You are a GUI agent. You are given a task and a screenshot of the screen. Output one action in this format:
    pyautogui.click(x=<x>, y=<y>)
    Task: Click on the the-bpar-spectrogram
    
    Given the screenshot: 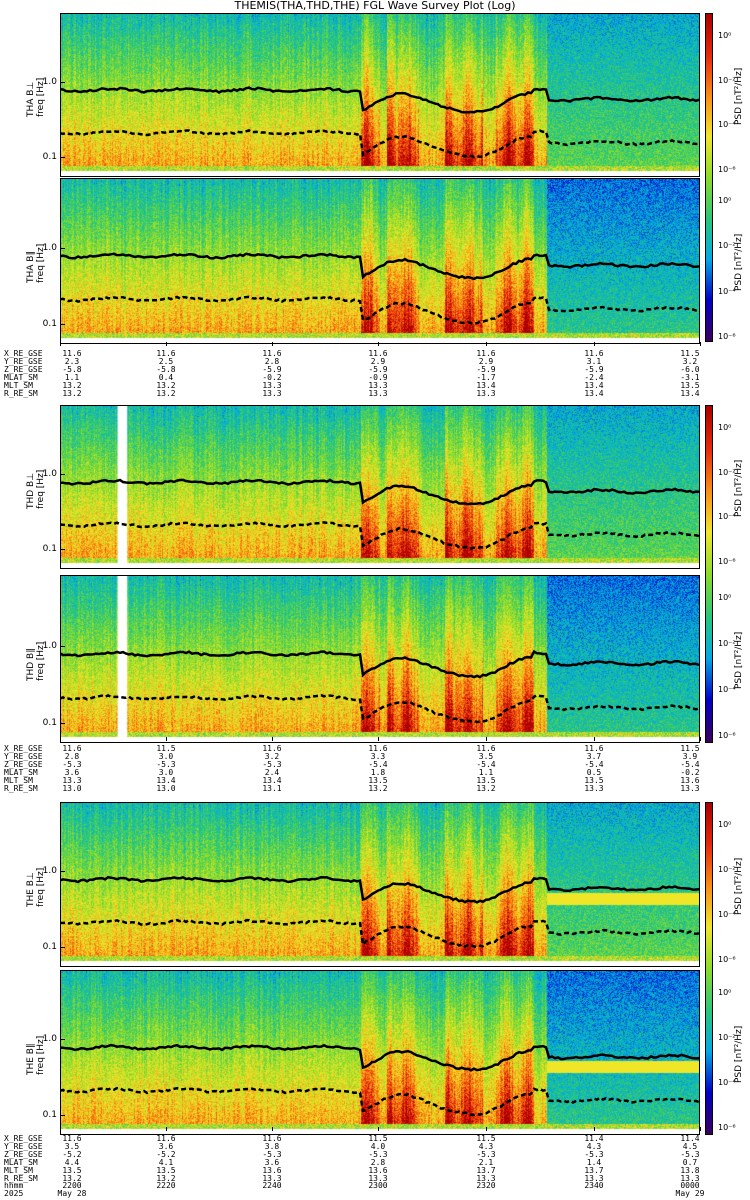 What is the action you would take?
    pyautogui.click(x=380, y=1052)
    